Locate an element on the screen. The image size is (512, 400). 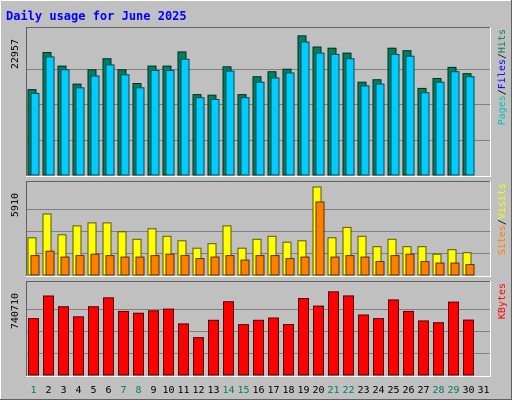
day-label-20: 20 is located at coordinates (318, 390).